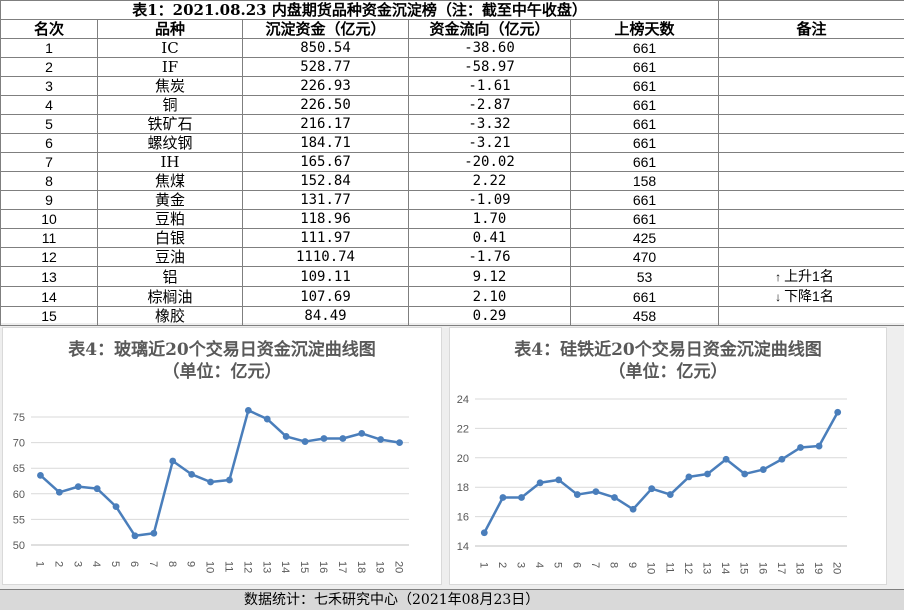  Describe the element at coordinates (172, 564) in the screenshot. I see `x-tick-label: 8` at that location.